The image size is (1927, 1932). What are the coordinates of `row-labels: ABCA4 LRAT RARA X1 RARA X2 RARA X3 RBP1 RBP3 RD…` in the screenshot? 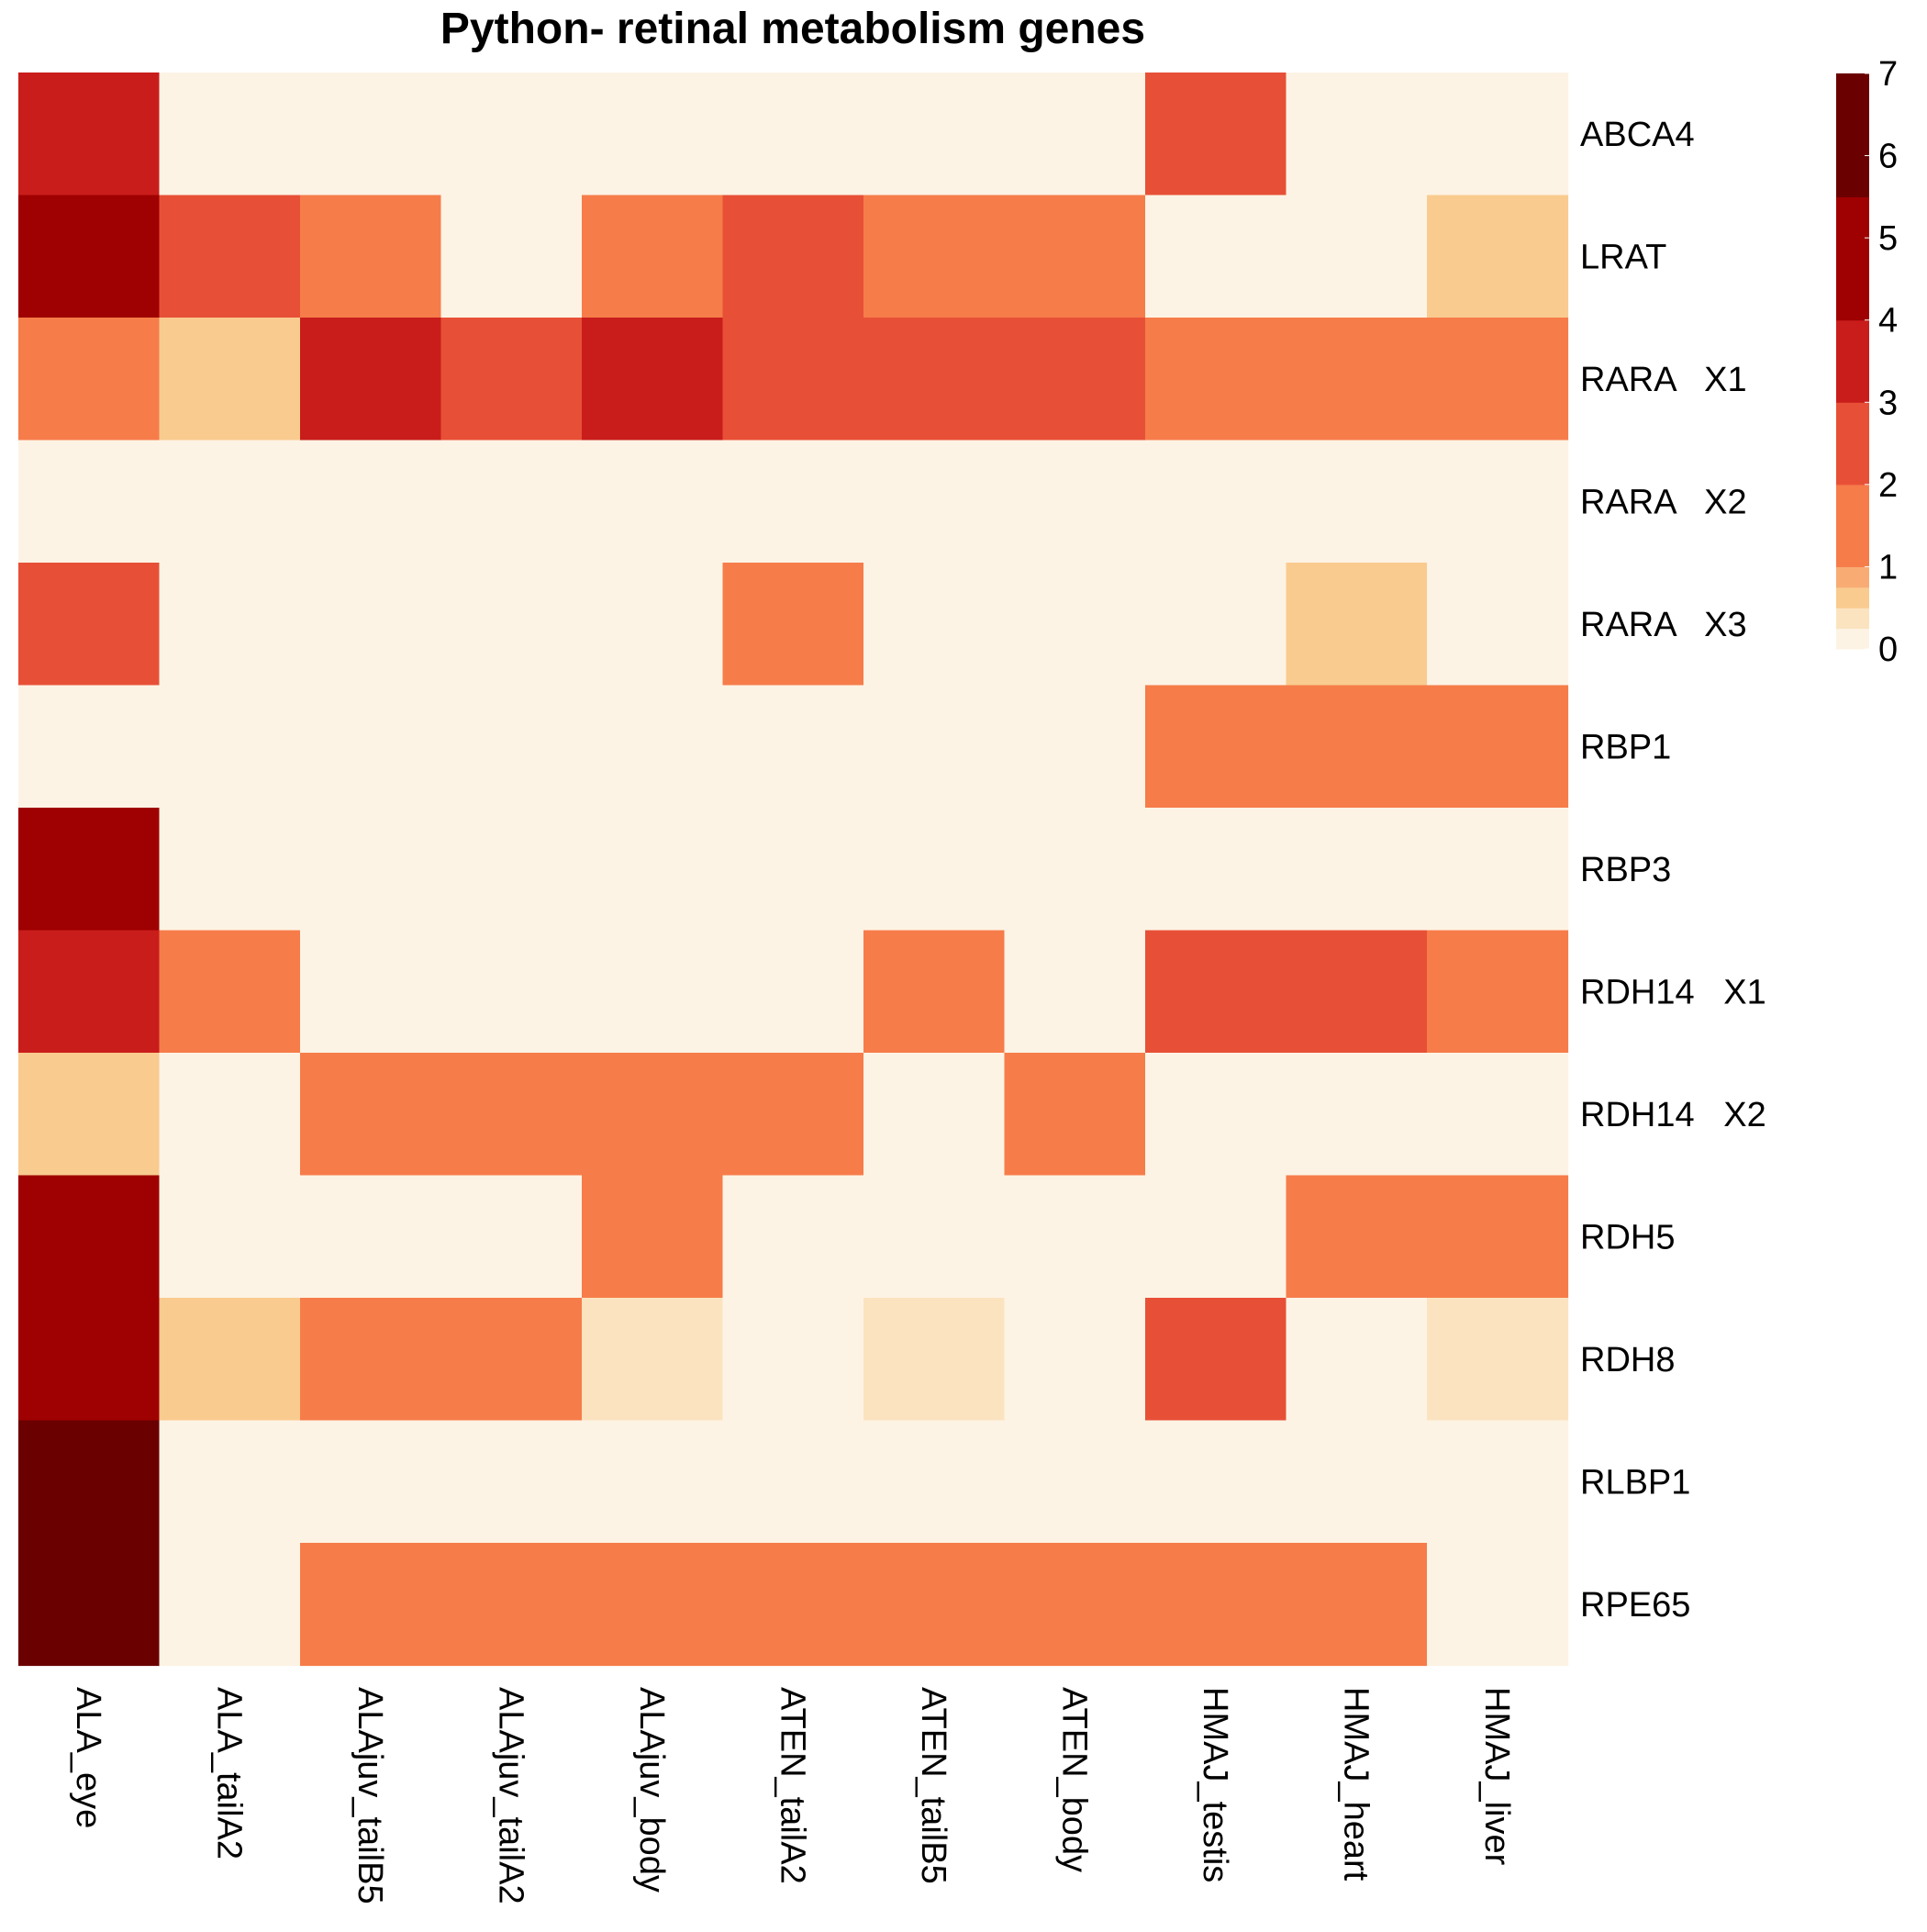 It's located at (1673, 870).